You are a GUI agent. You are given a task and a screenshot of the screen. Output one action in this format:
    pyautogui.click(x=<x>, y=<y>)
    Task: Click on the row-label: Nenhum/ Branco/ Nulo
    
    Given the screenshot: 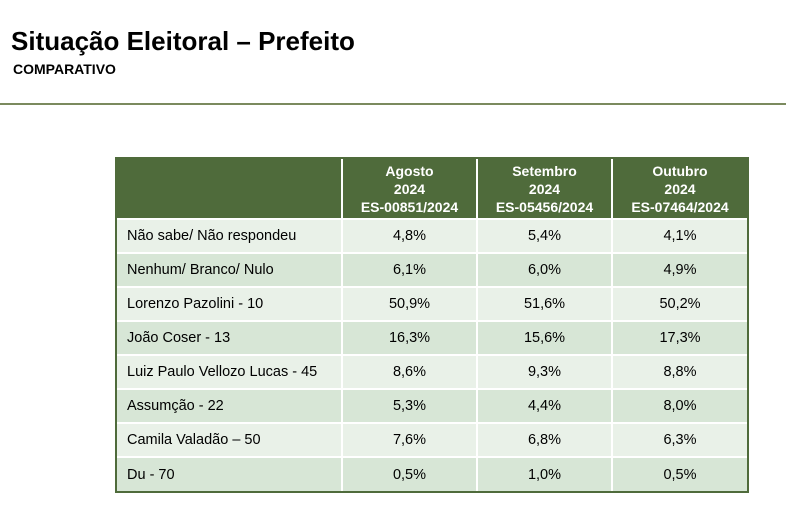 What is the action you would take?
    pyautogui.click(x=229, y=269)
    